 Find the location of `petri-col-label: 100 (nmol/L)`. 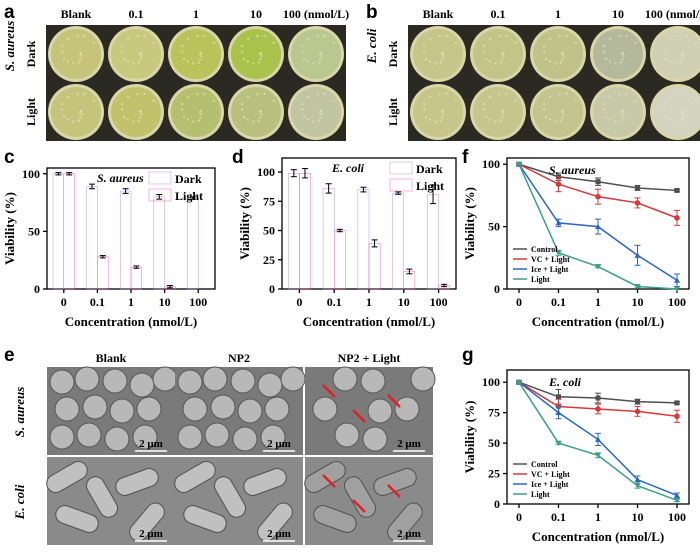

petri-col-label: 100 (nmol/L) is located at coordinates (672, 14).